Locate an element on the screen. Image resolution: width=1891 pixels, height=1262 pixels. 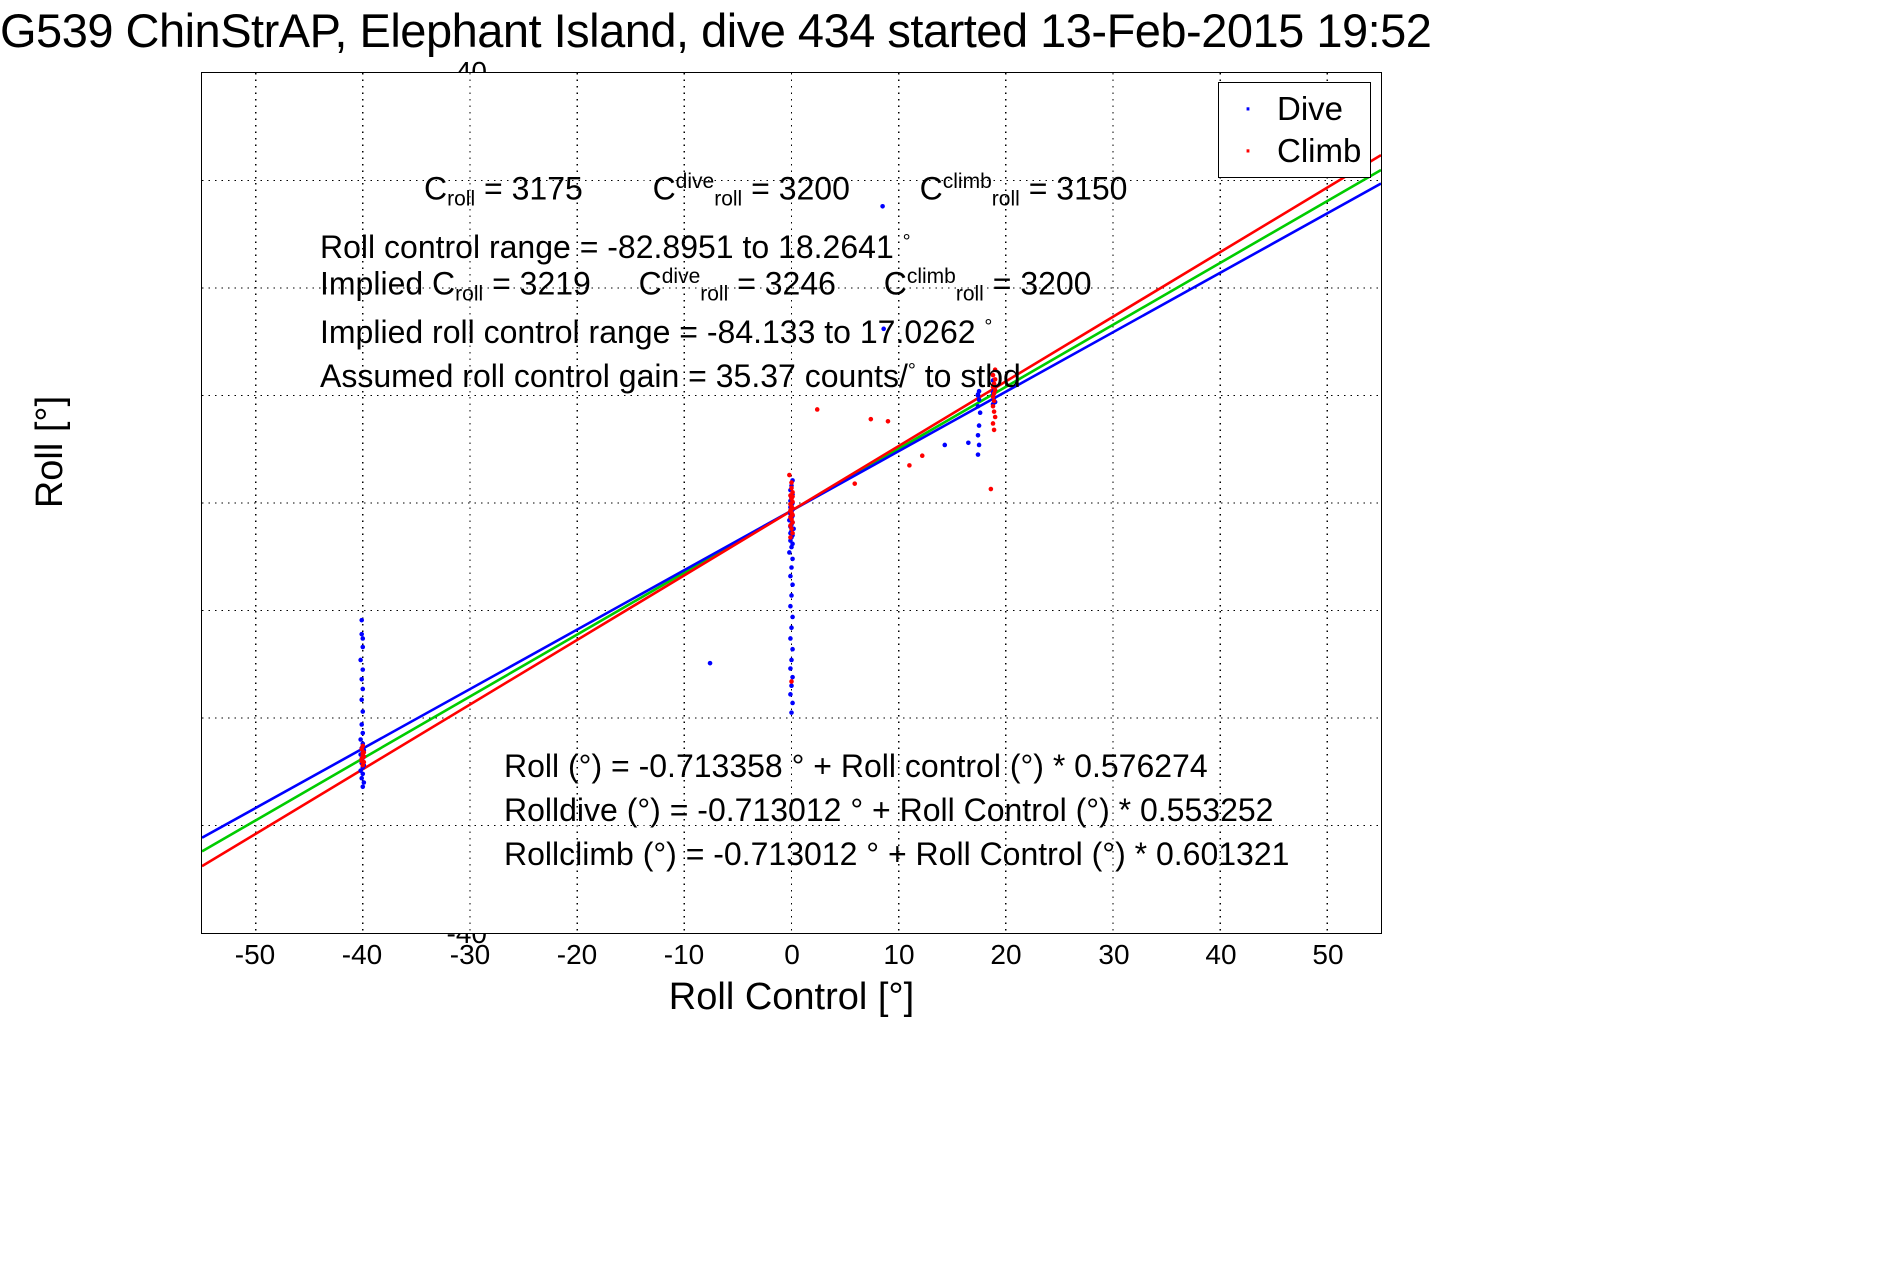
implied-c-roll-climb-subscript: roll is located at coordinates (969, 294).